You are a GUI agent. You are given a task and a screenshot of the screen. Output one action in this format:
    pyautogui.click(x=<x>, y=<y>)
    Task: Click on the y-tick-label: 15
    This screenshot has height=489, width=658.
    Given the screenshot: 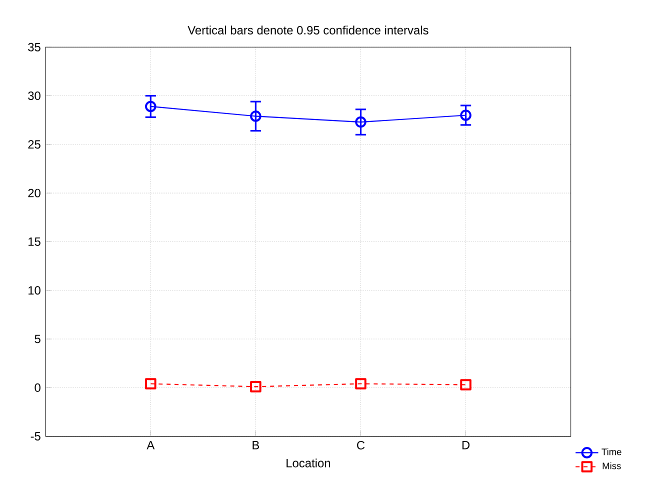 What is the action you would take?
    pyautogui.click(x=34, y=241)
    